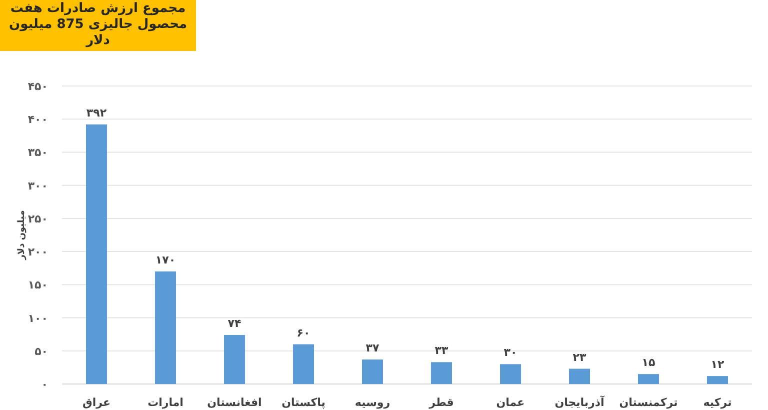 The height and width of the screenshot is (410, 768). What do you see at coordinates (44, 384) in the screenshot?
I see `y-tick-label: ۰` at bounding box center [44, 384].